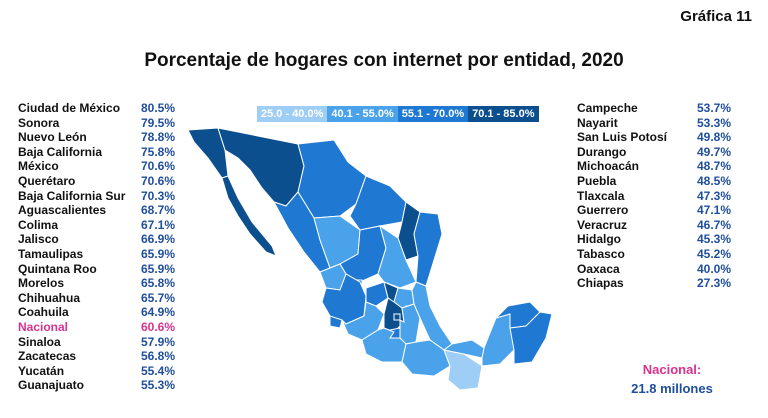  Describe the element at coordinates (713, 210) in the screenshot. I see `state-percentage: 47.1%` at that location.